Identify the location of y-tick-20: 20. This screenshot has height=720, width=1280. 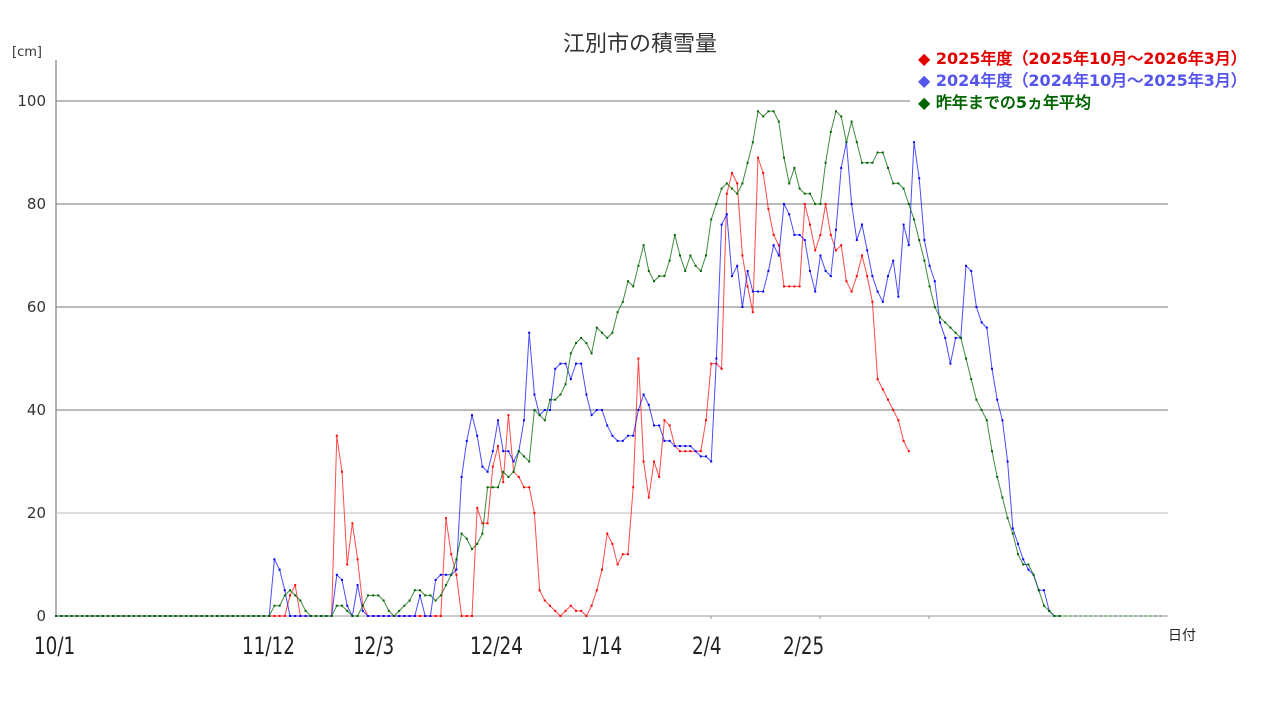
(36, 513).